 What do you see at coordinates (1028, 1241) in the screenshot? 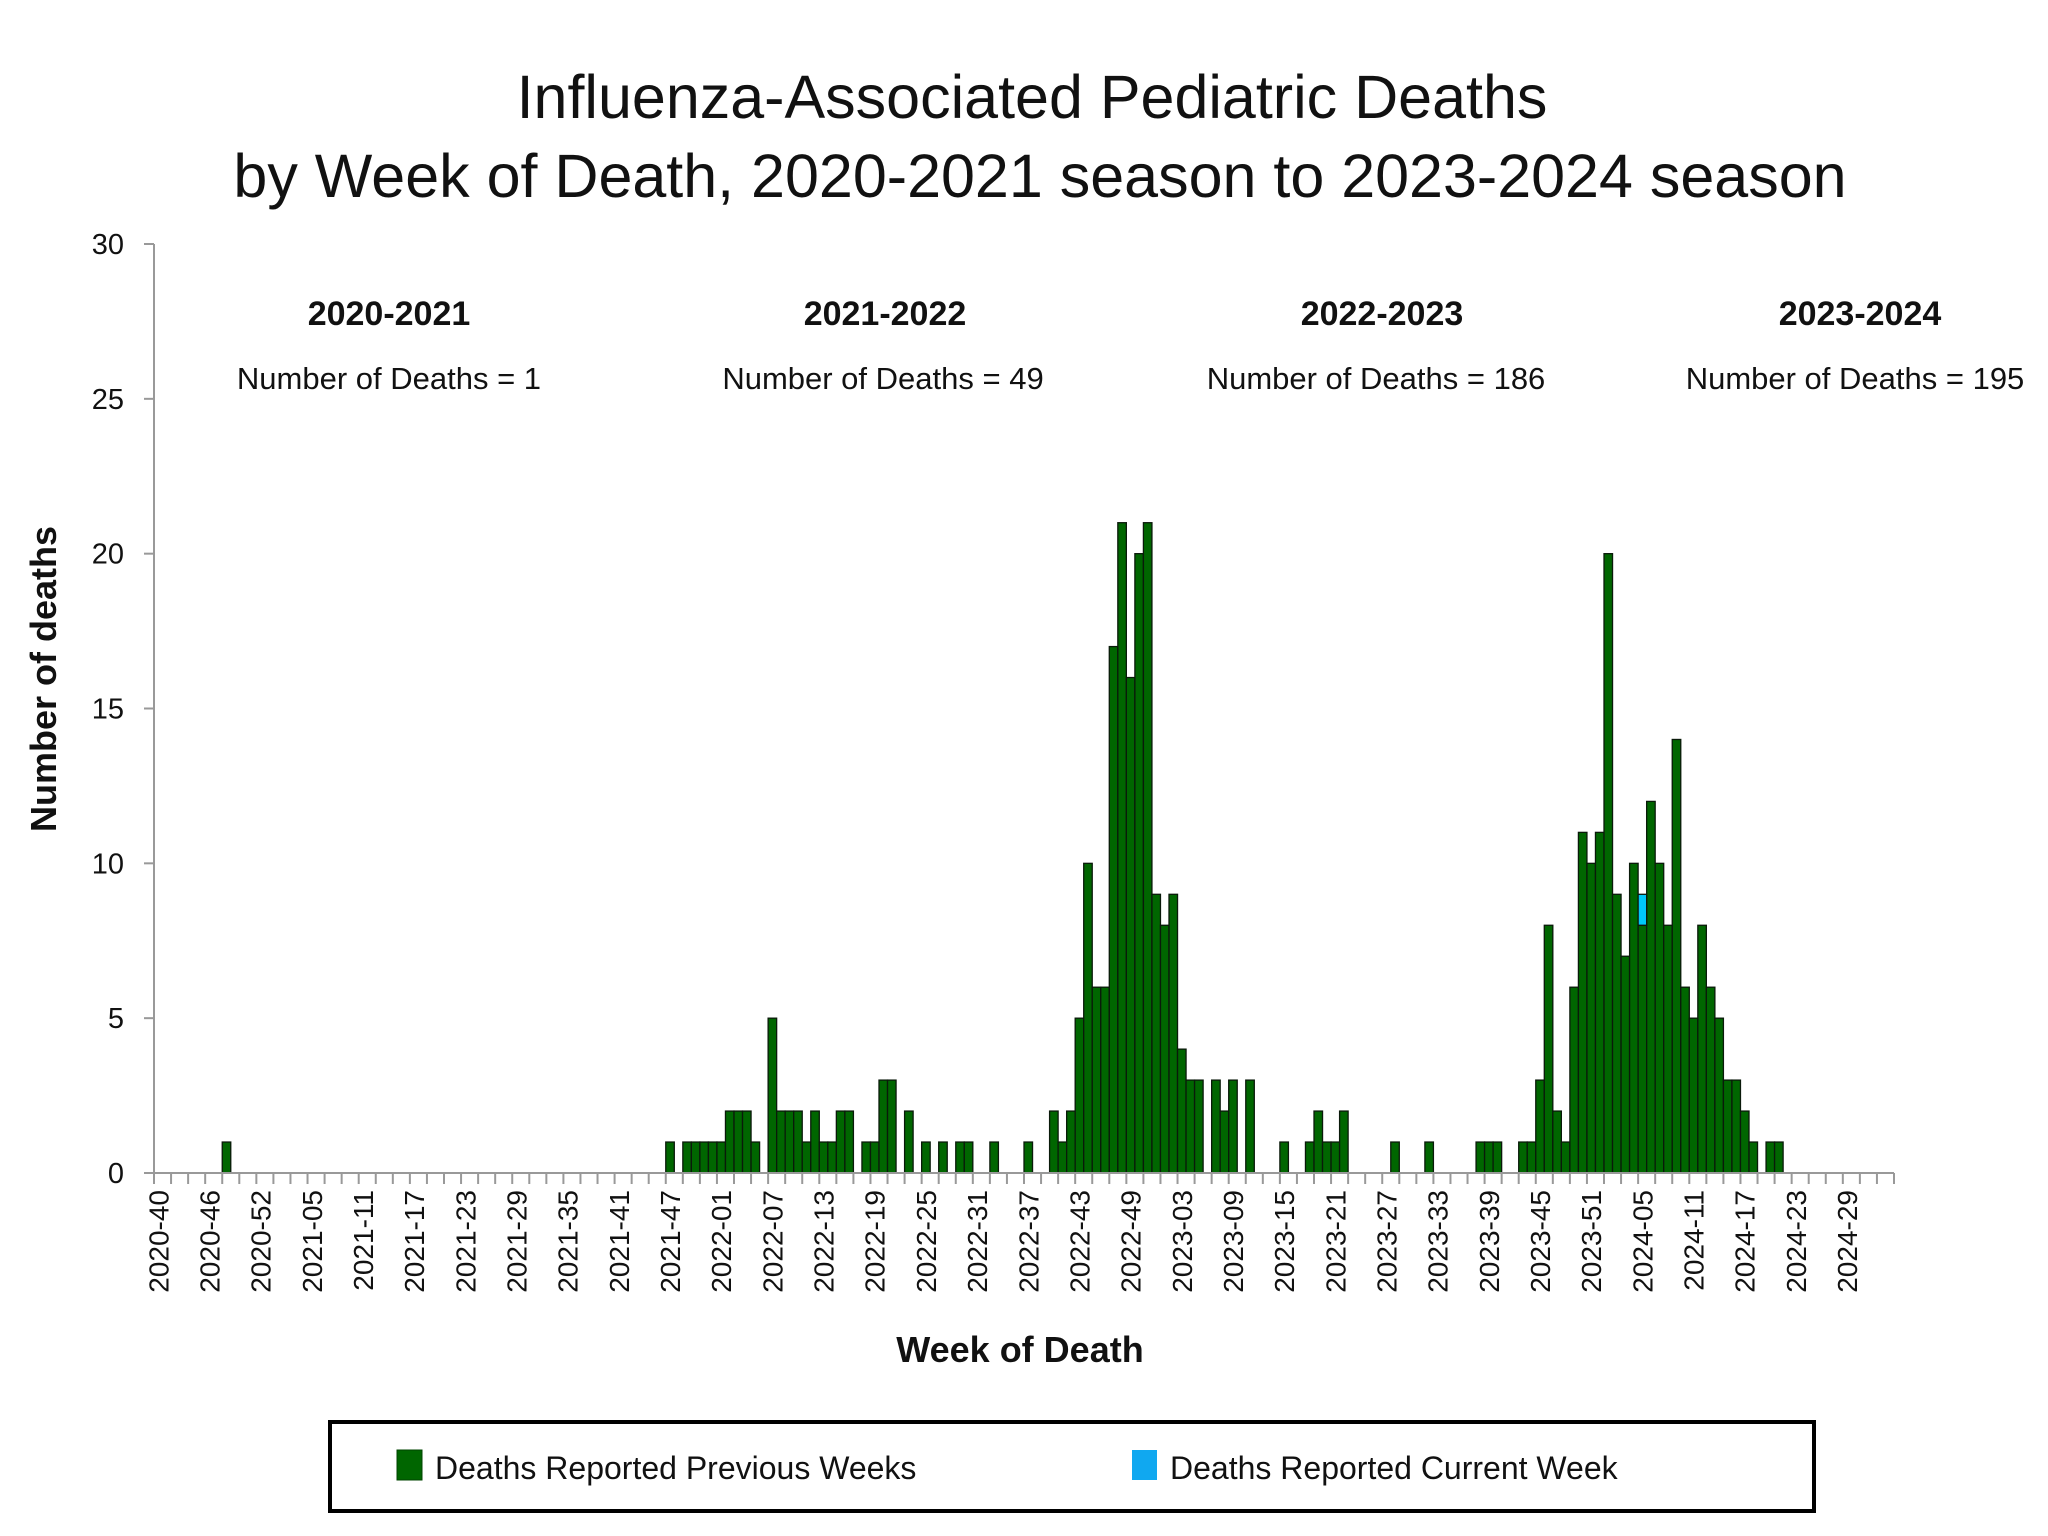
I see `x-tick-label: 2022-37` at bounding box center [1028, 1241].